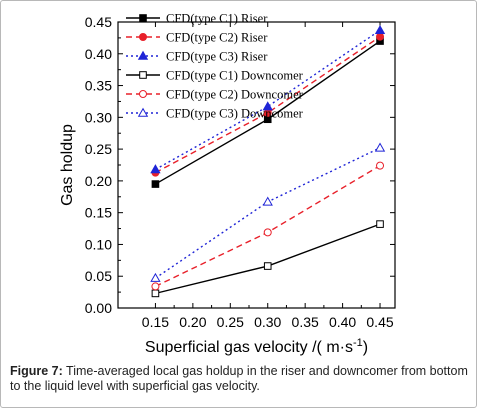 This screenshot has width=477, height=408. Describe the element at coordinates (36, 371) in the screenshot. I see `caption-label: Figure 7:` at that location.